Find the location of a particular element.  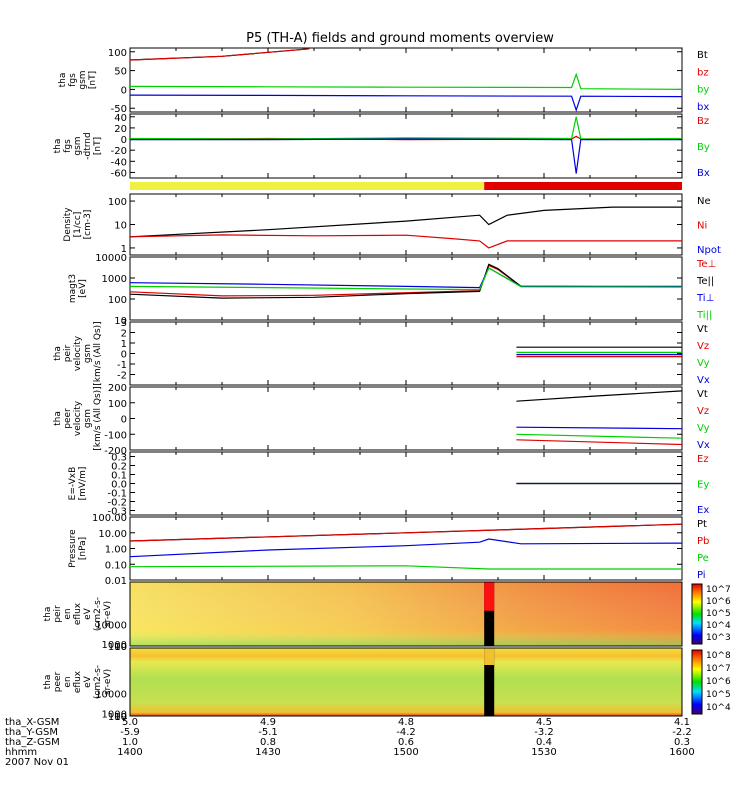

time-axis-value: 1500 is located at coordinates (405, 752).